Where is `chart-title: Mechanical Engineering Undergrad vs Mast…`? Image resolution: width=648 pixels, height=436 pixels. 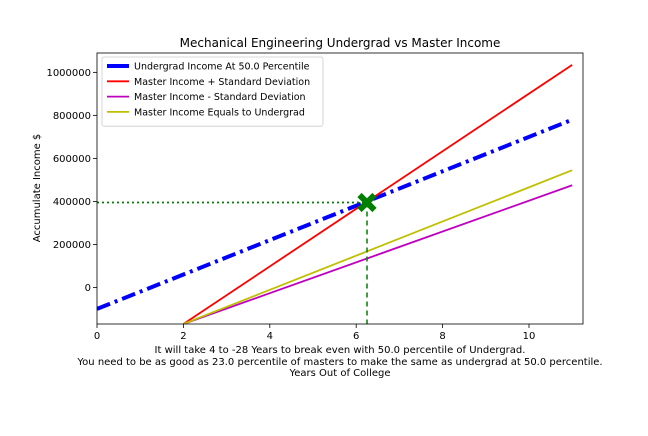 chart-title: Mechanical Engineering Undergrad vs Mast… is located at coordinates (340, 43).